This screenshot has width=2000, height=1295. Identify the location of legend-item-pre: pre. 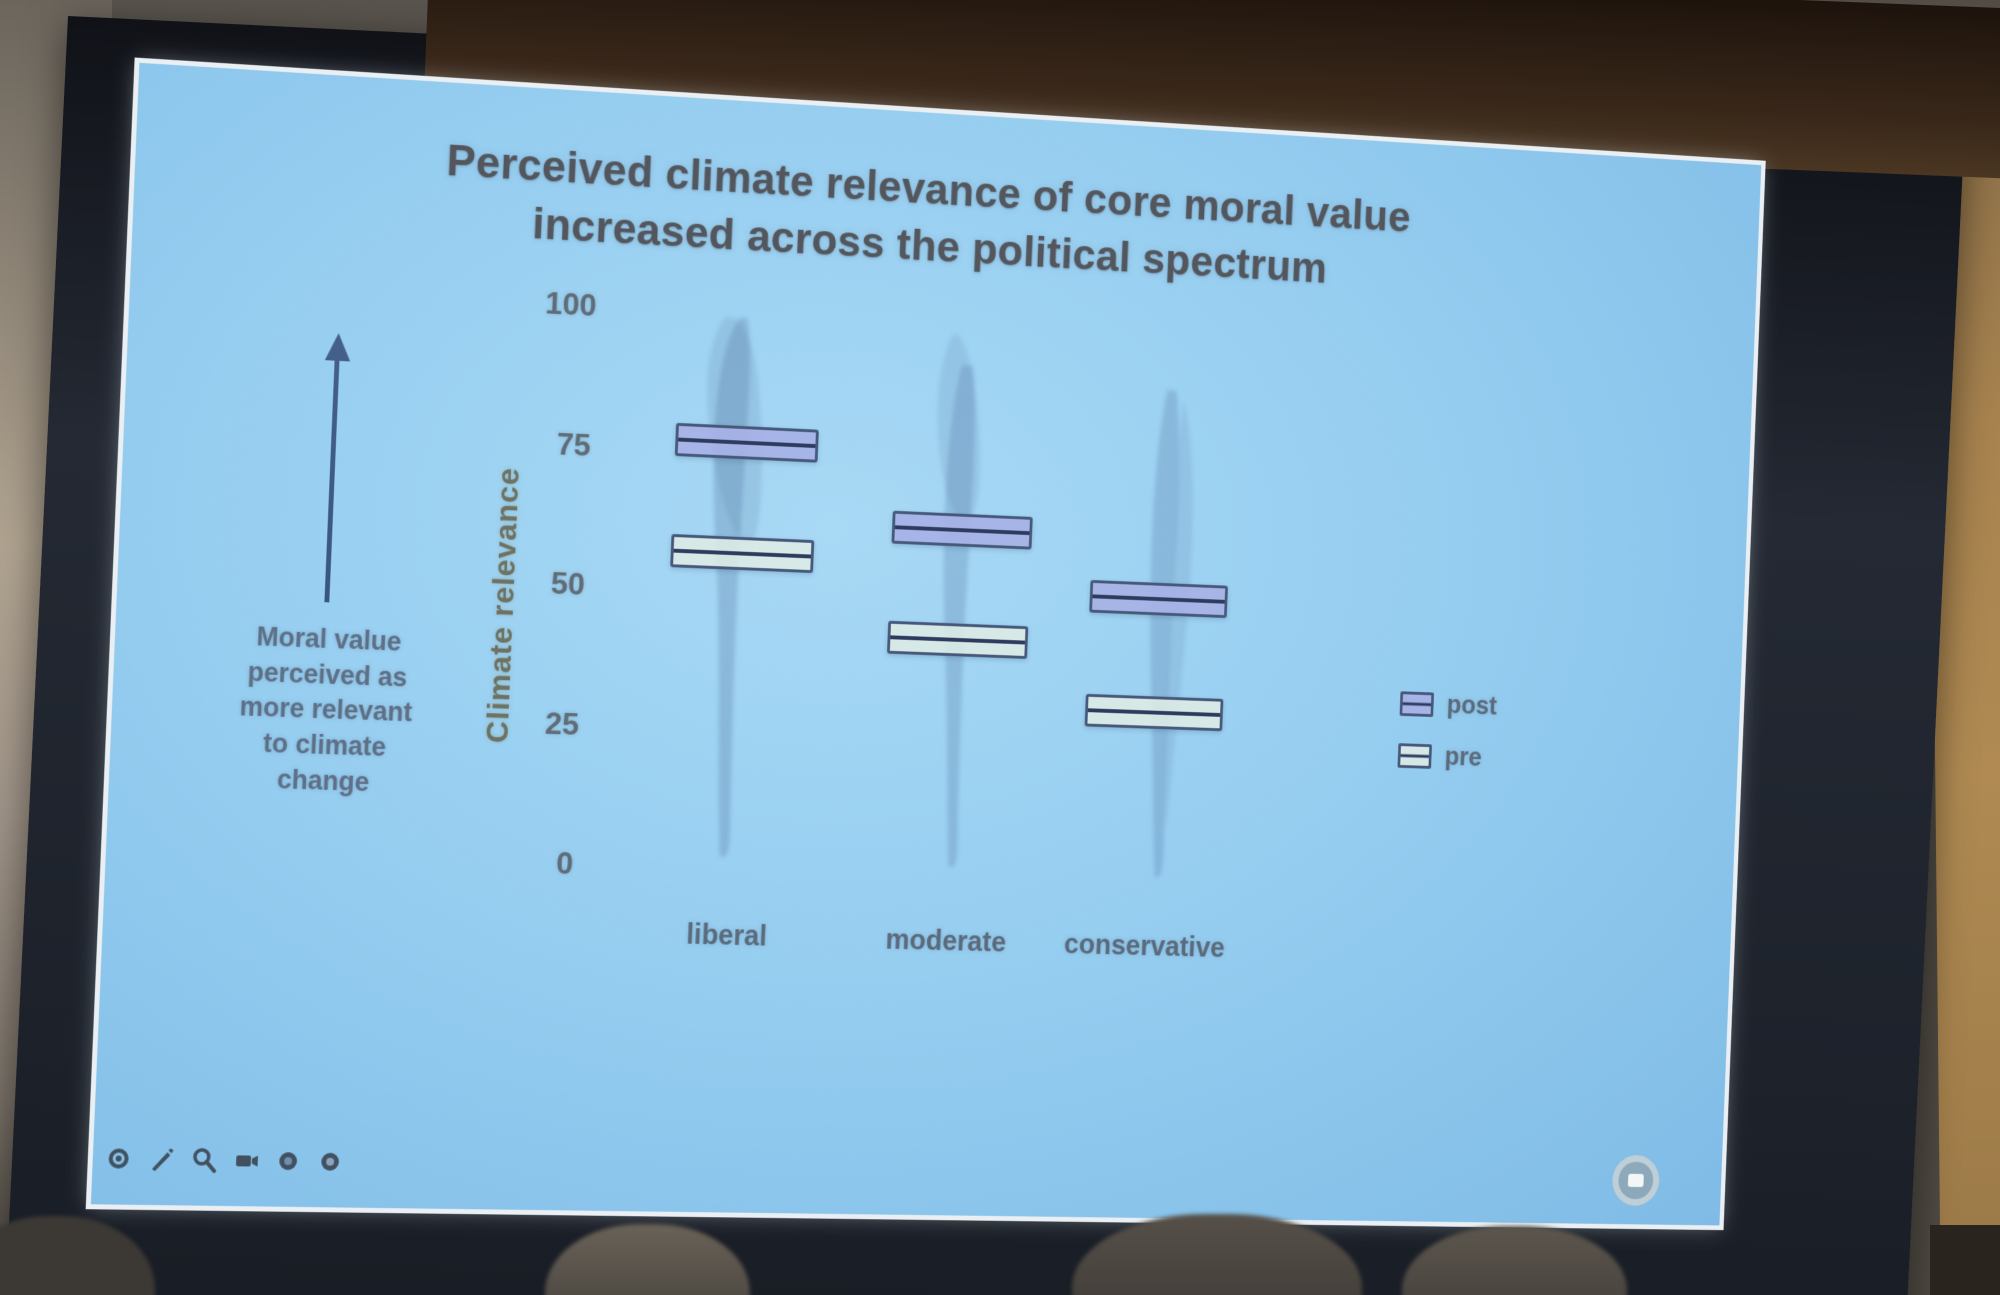
(1446, 756).